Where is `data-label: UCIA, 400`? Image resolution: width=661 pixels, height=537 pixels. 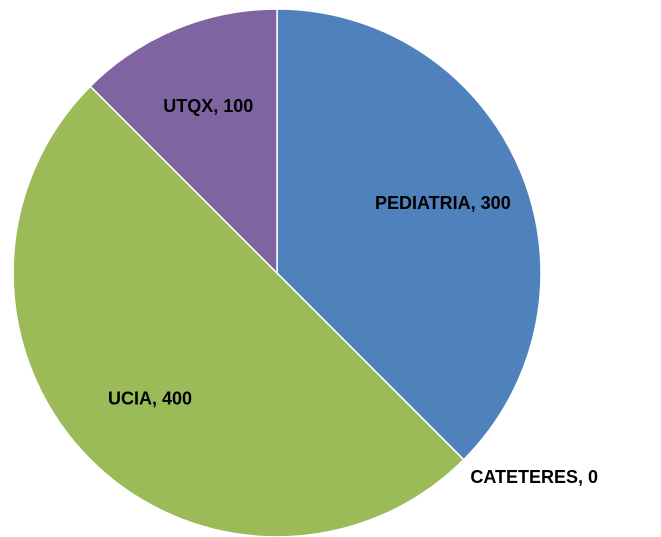 data-label: UCIA, 400 is located at coordinates (150, 399).